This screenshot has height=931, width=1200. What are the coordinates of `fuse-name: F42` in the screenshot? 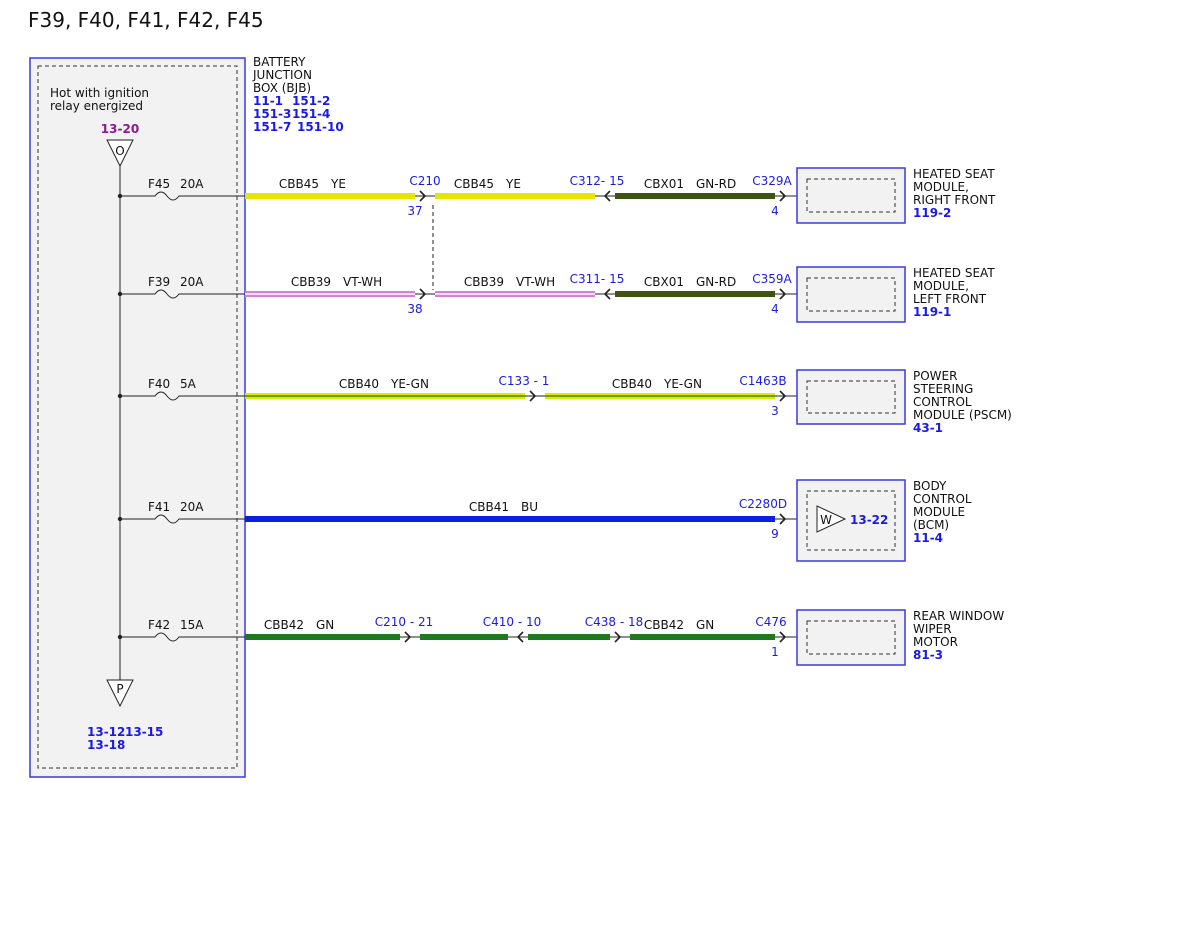 It's located at (159, 625).